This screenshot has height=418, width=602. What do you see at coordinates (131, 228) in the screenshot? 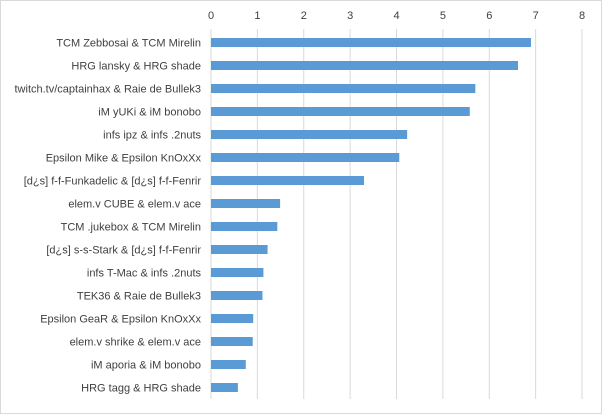
I see `category-label: TCM .jukebox & TCM Mirelin` at bounding box center [131, 228].